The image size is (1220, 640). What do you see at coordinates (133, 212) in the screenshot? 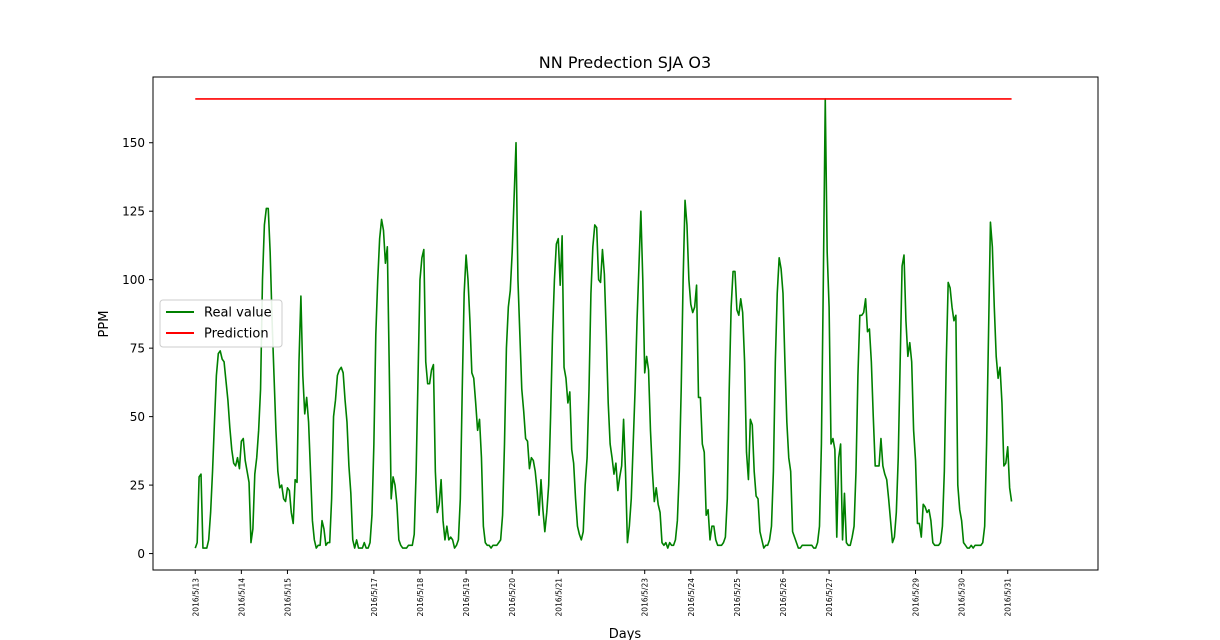
I see `y-tick-label: 125` at bounding box center [133, 212].